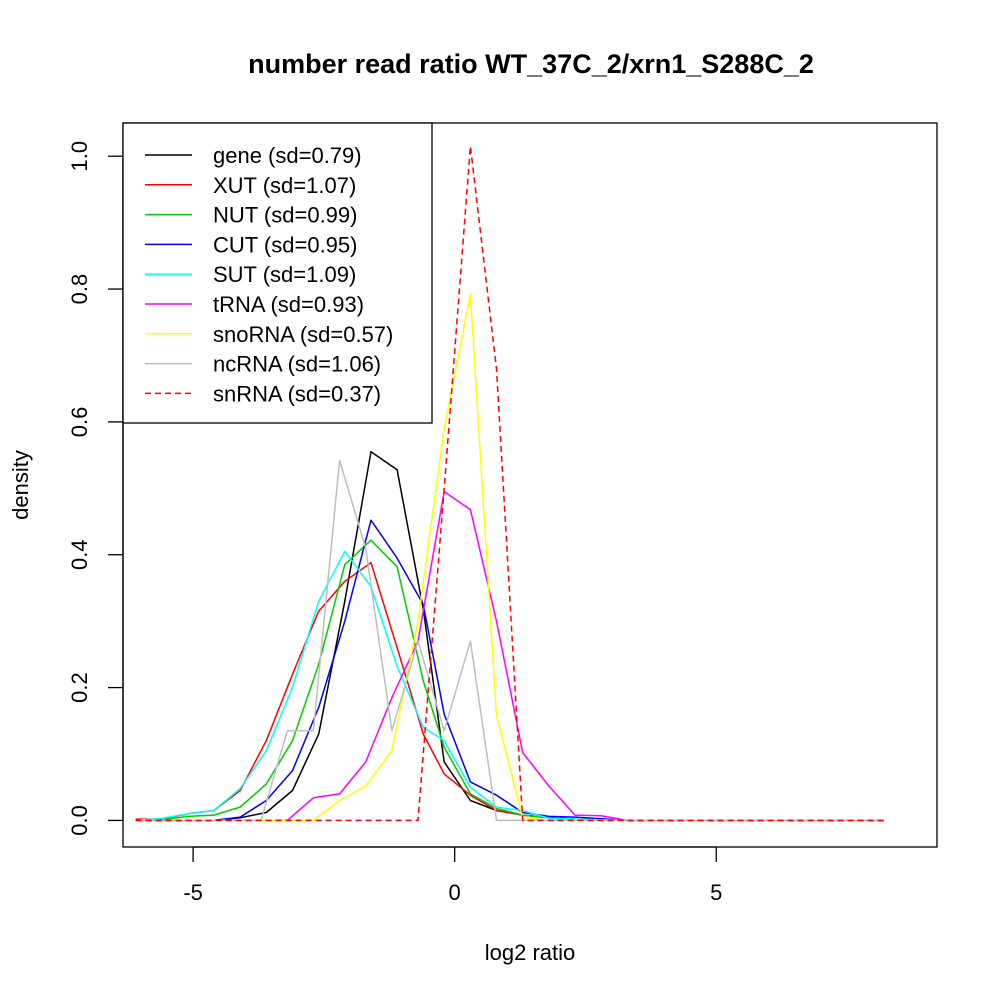 The width and height of the screenshot is (1000, 1000). What do you see at coordinates (20, 485) in the screenshot?
I see `y-axis-label: density` at bounding box center [20, 485].